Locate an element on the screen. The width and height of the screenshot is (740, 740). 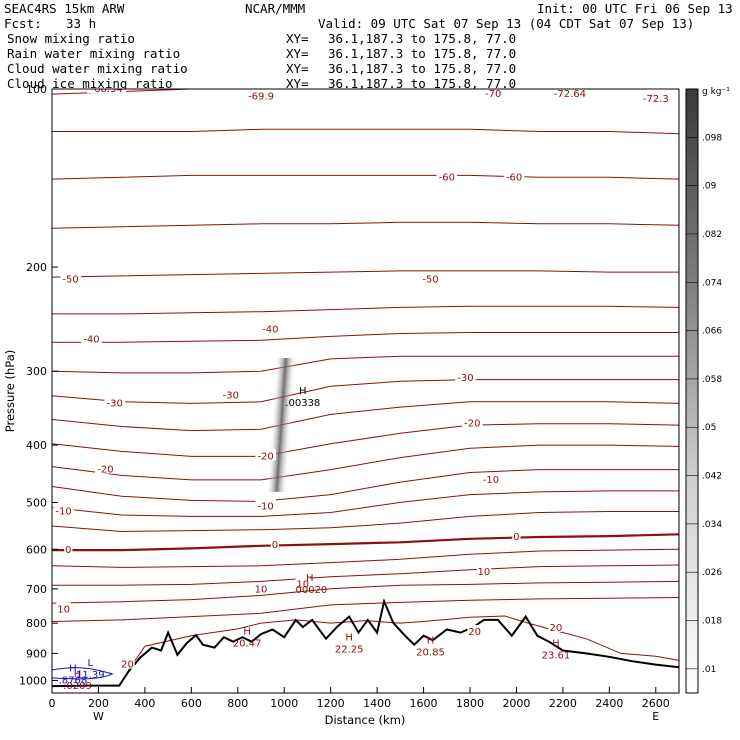
contour-label: -50 is located at coordinates (70, 280).